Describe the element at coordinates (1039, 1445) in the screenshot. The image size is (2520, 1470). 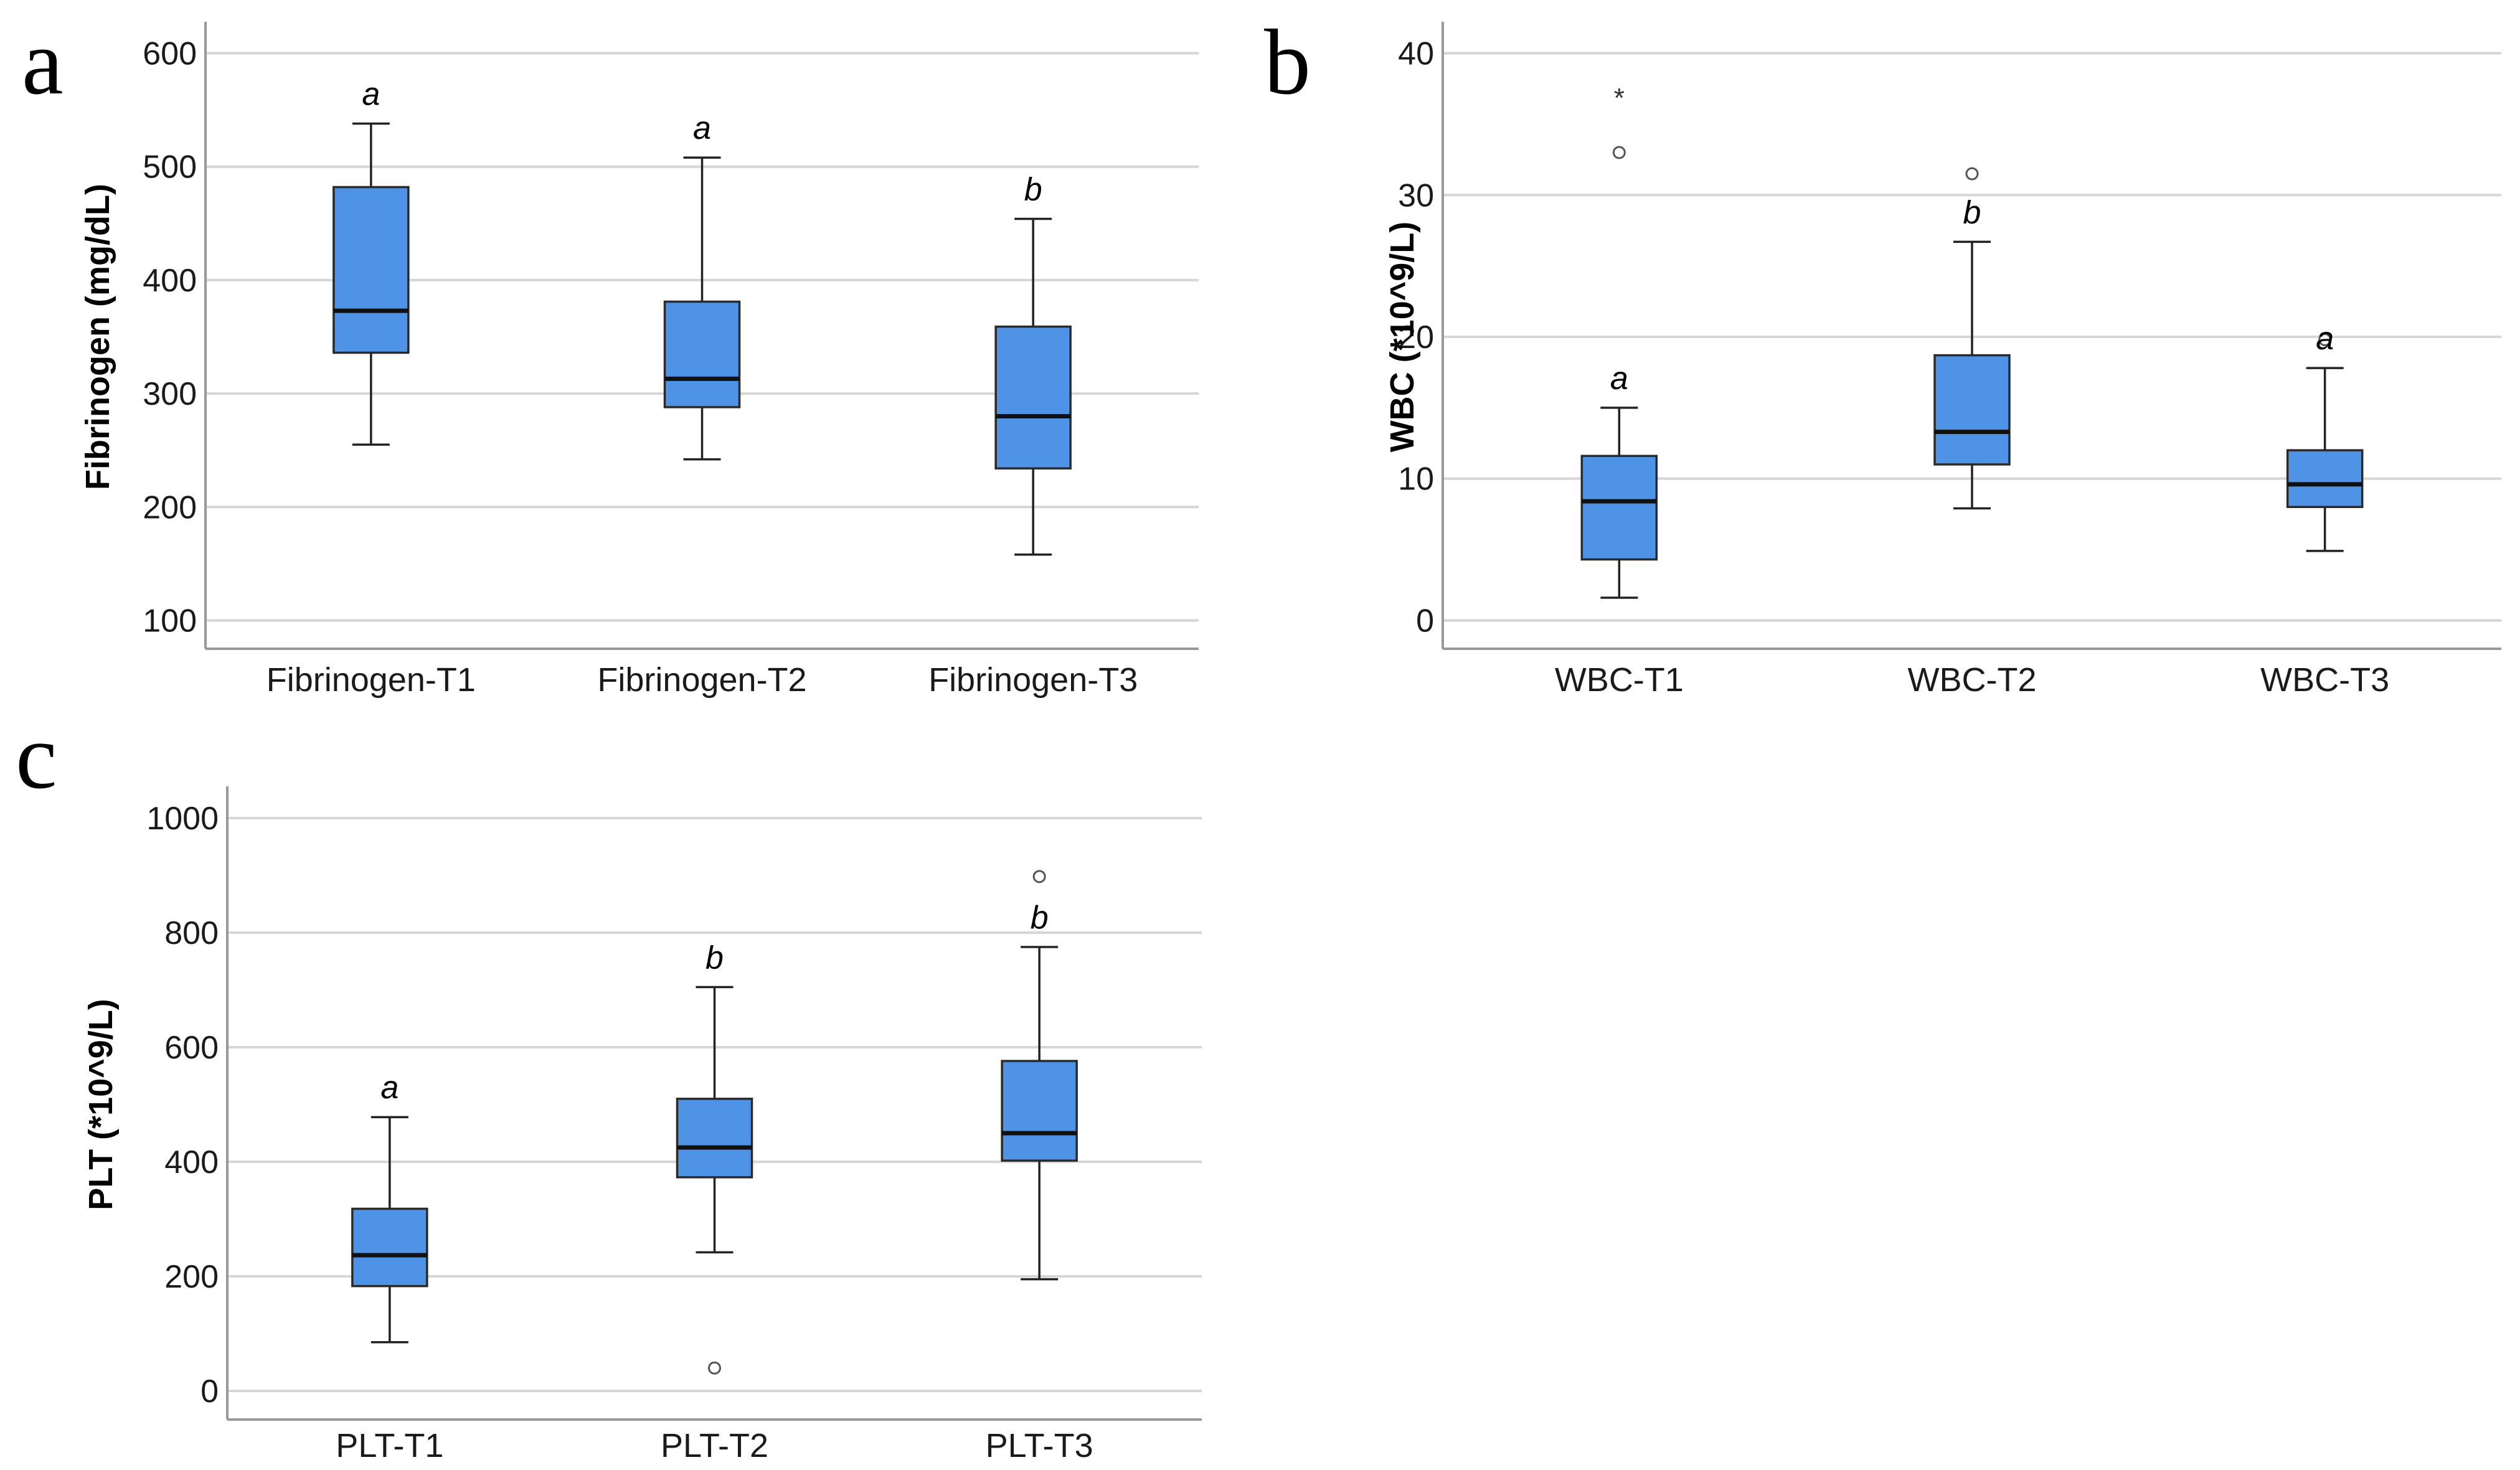
I see `x-category-label: PLT-T3` at that location.